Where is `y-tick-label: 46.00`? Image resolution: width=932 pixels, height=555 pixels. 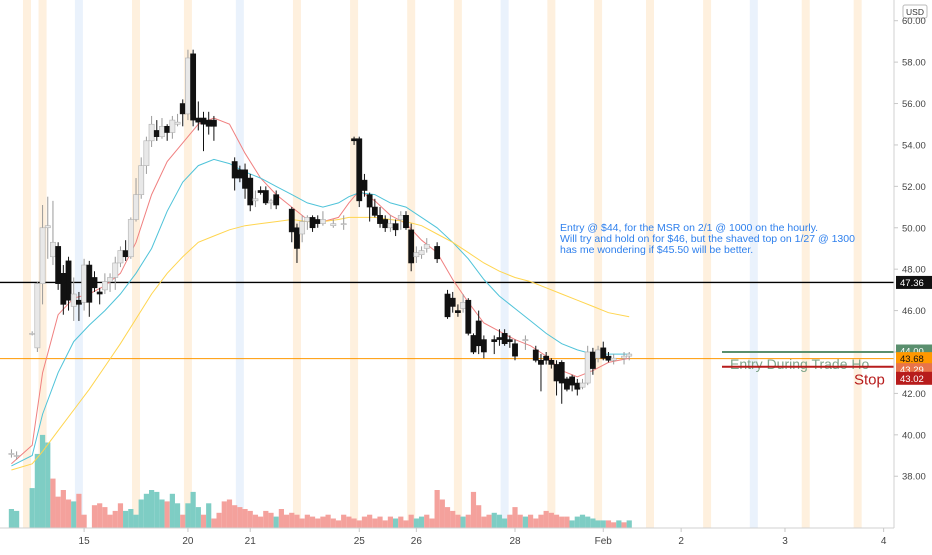 y-tick-label: 46.00 is located at coordinates (914, 311).